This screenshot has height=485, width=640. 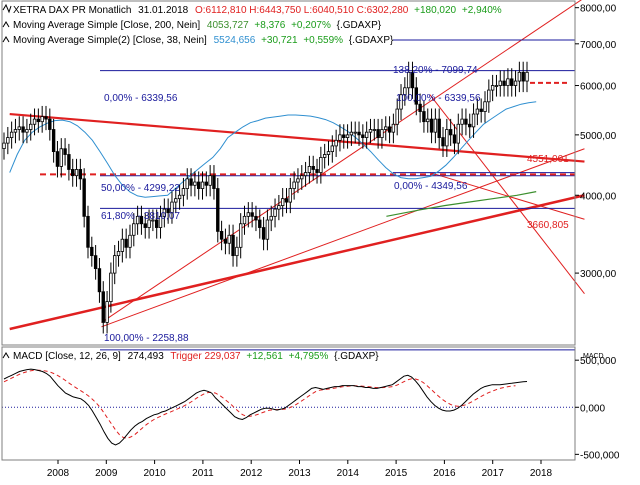 I want to click on x-tick-label: 2015, so click(x=396, y=473).